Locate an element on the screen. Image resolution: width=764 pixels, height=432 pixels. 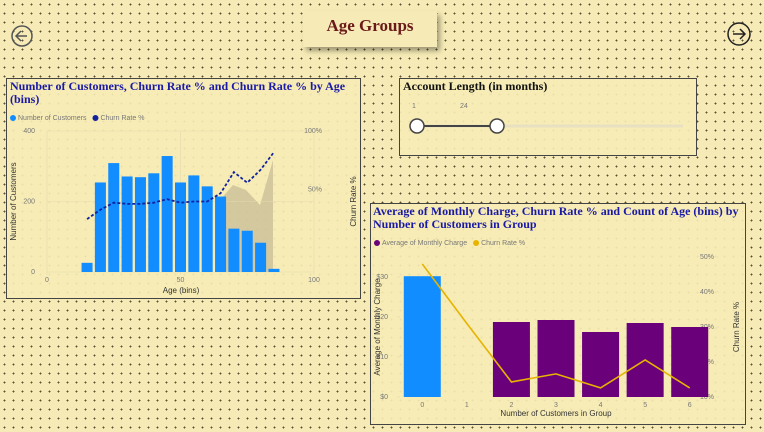
x-tick-label: 2 is located at coordinates (511, 405).